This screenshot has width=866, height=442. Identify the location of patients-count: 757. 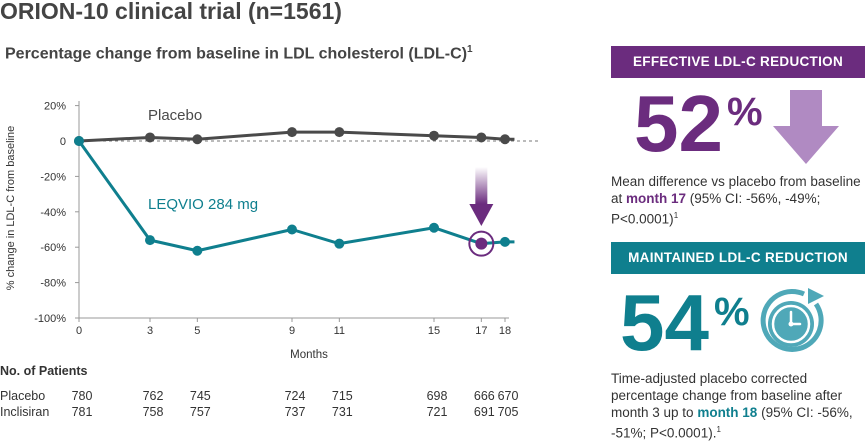
(200, 412).